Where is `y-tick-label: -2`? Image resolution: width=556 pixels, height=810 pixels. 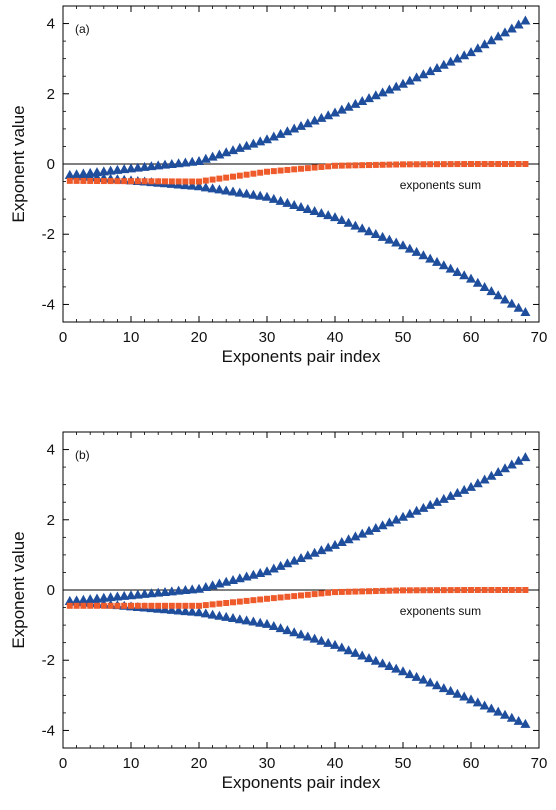 y-tick-label: -2 is located at coordinates (48, 234).